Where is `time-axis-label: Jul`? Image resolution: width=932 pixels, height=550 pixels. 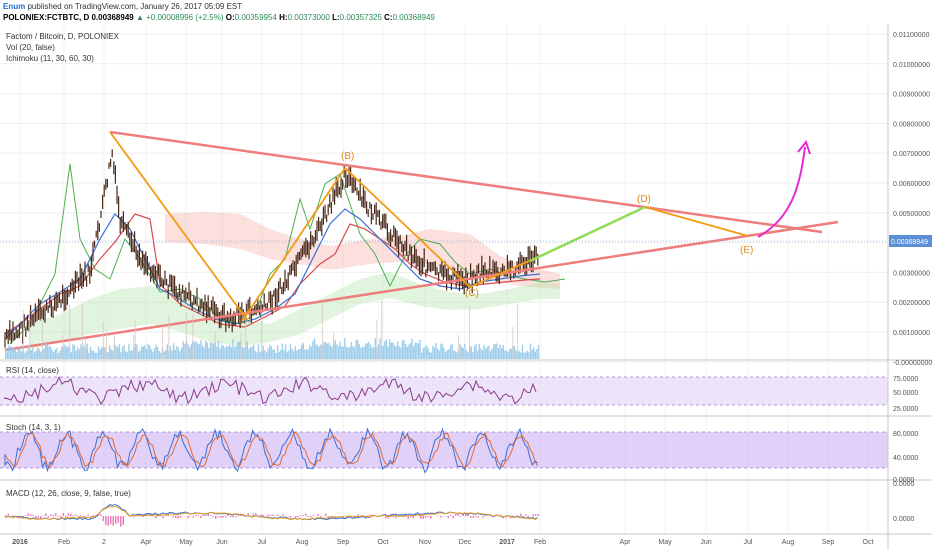 time-axis-label: Jul is located at coordinates (262, 542).